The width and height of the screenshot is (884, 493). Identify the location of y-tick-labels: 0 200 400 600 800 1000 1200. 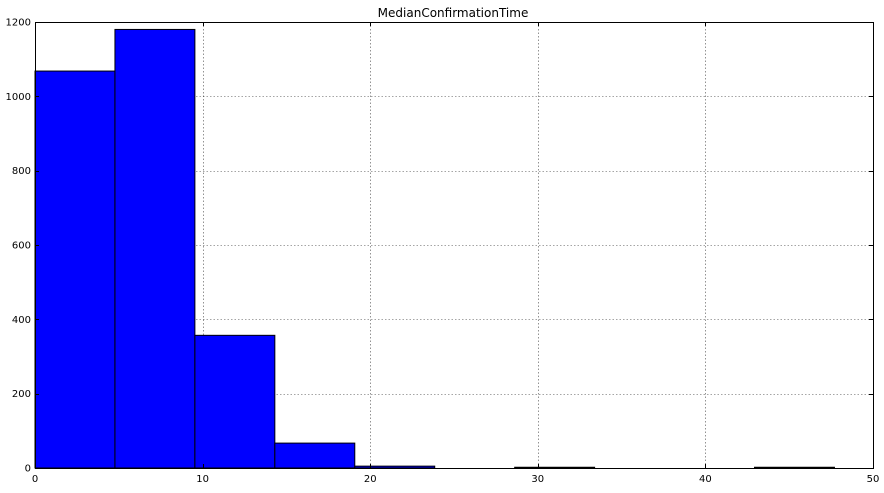
(18, 246).